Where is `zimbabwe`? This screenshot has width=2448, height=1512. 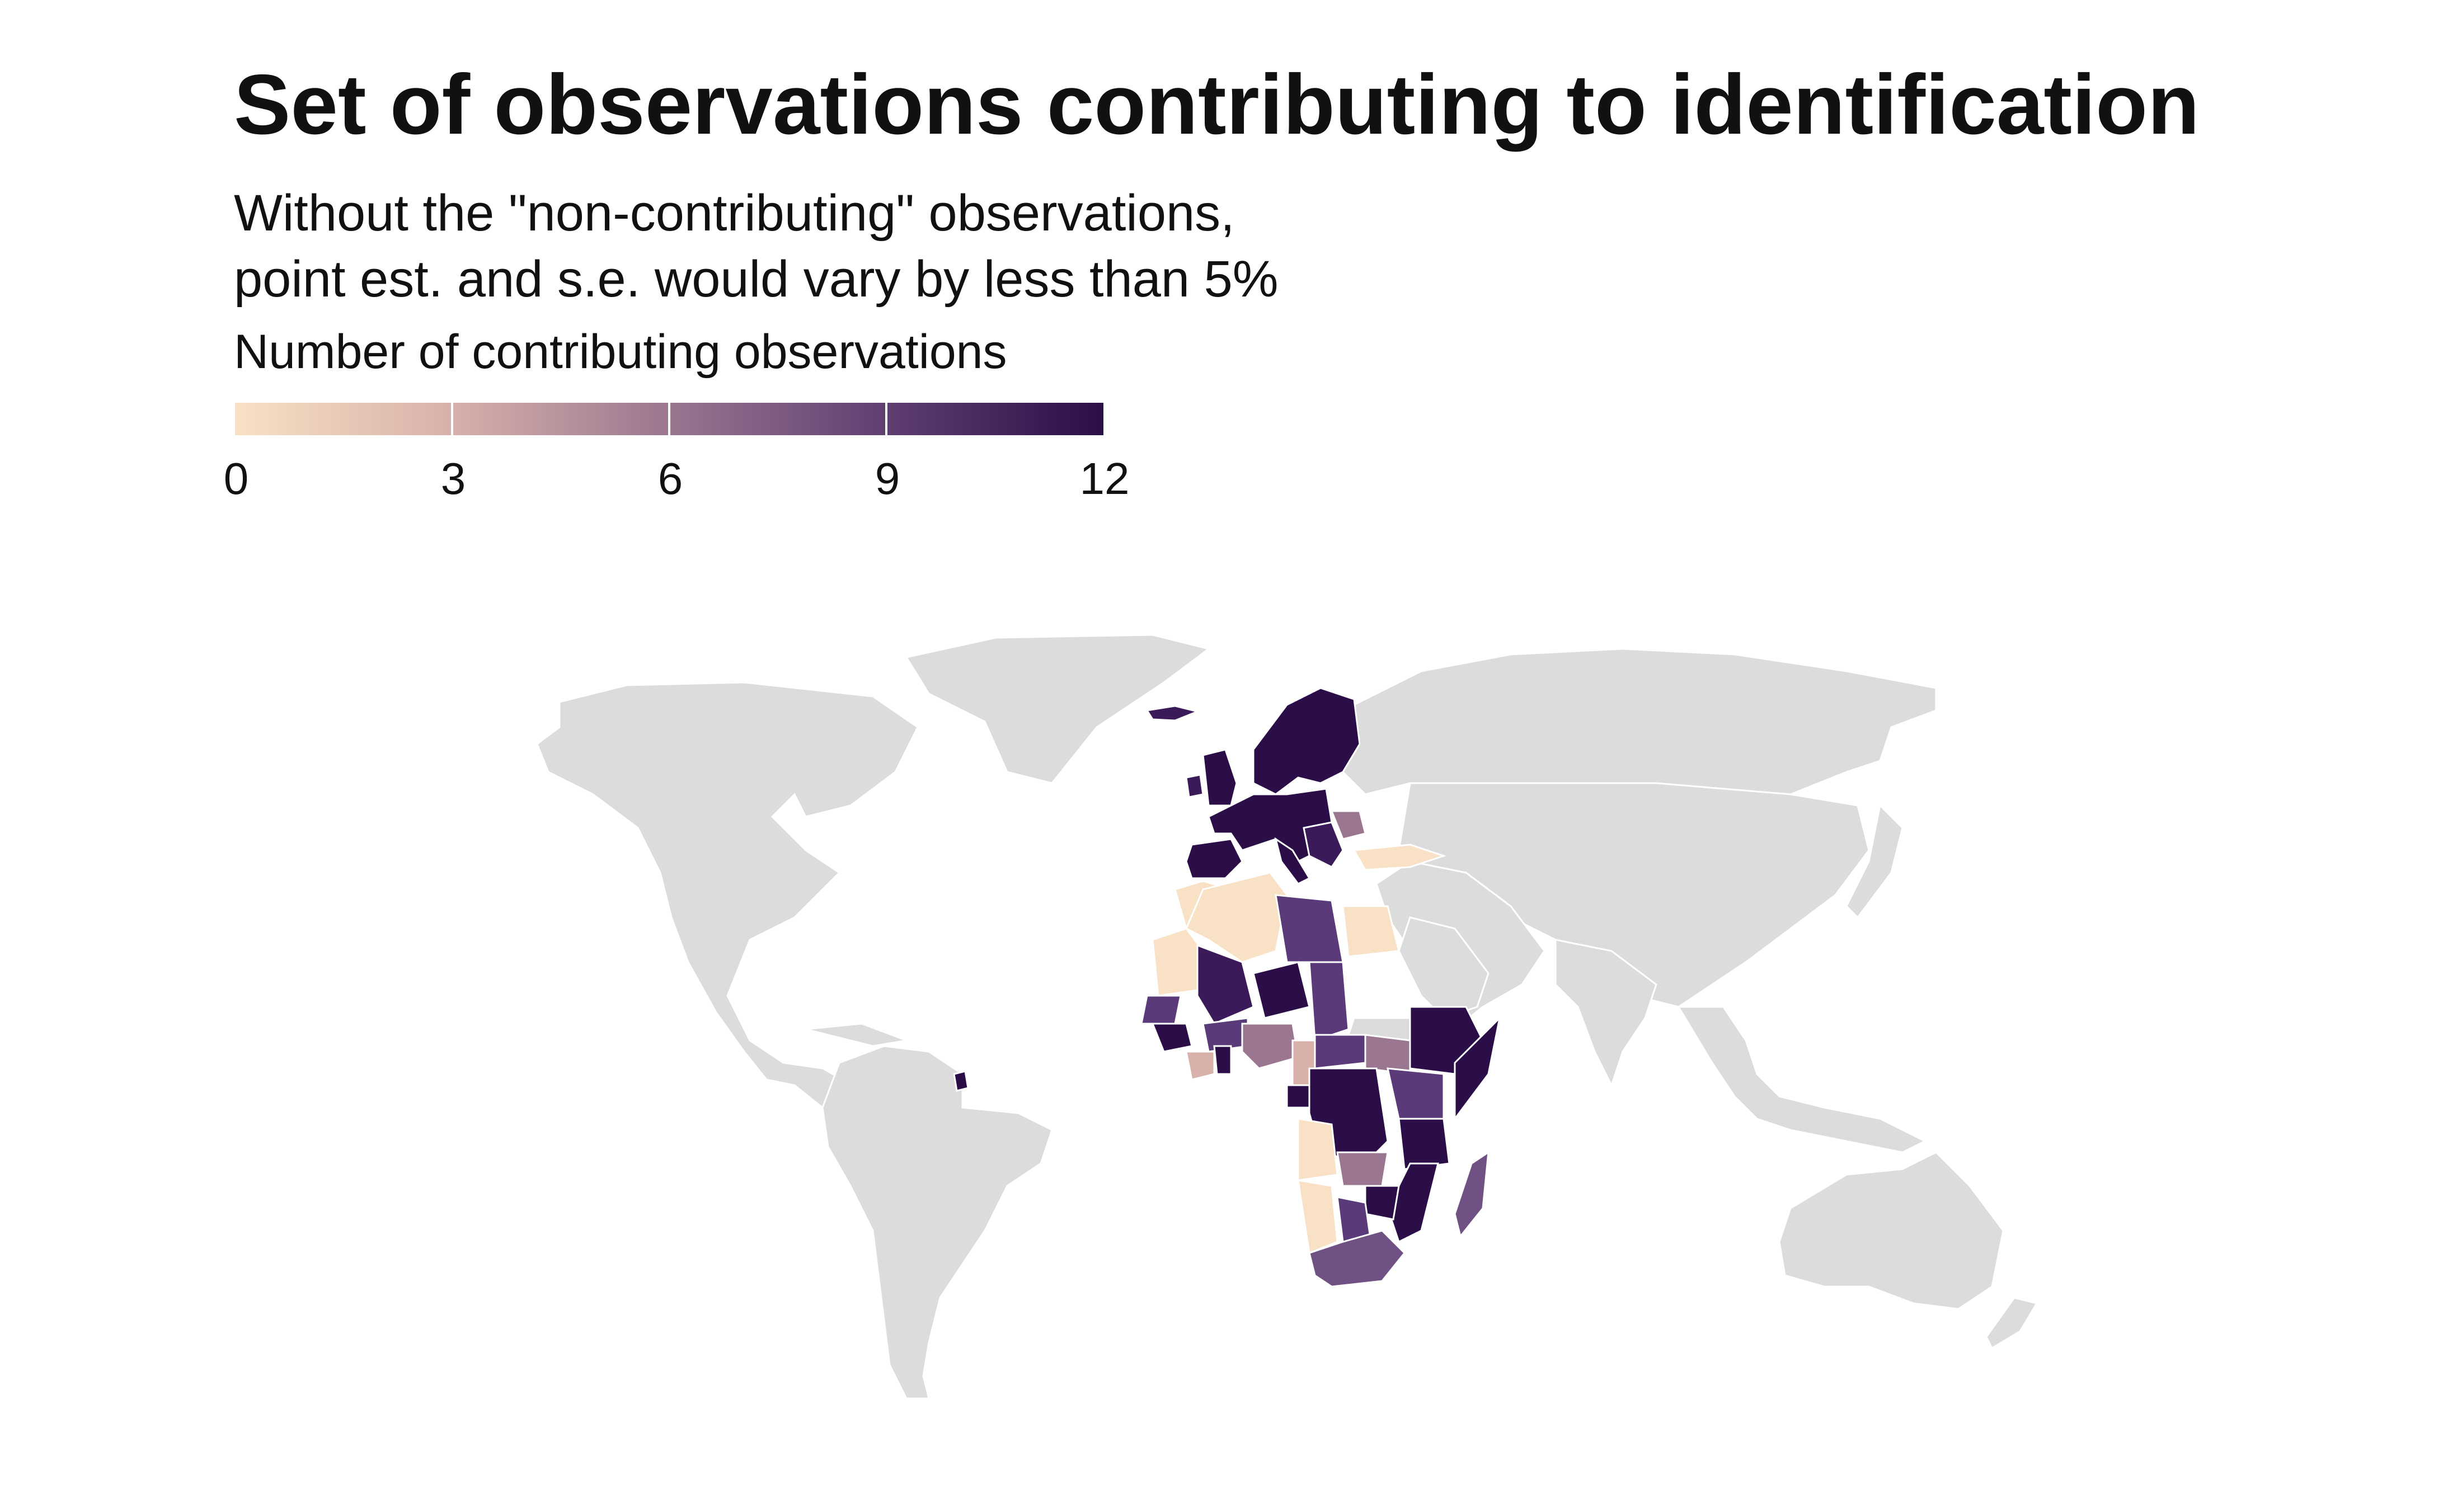
zimbabwe is located at coordinates (1382, 1203).